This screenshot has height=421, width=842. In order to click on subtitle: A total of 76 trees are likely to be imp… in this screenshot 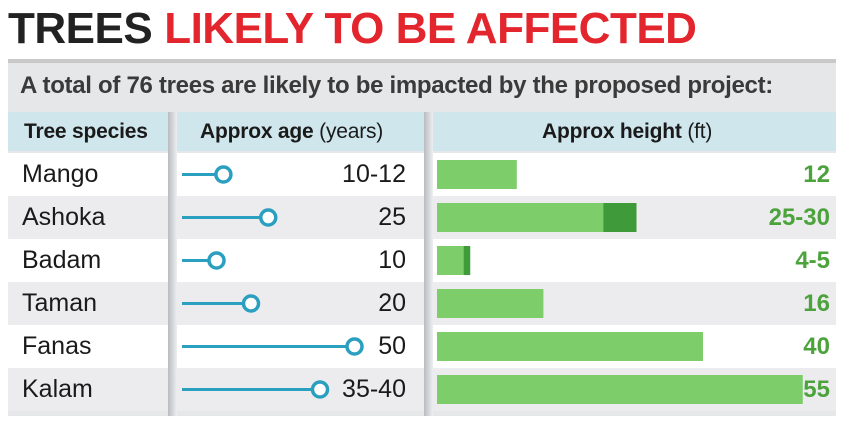, I will do `click(396, 85)`.